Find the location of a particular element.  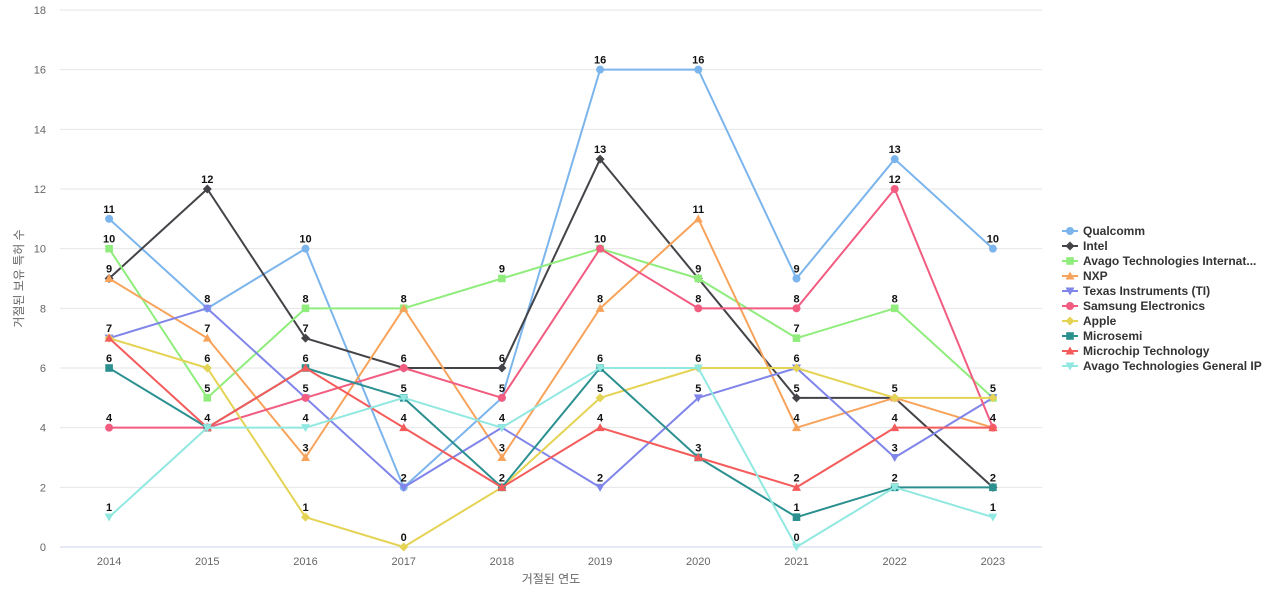

legend-item: Avago Technologies General IP is located at coordinates (1162, 366).